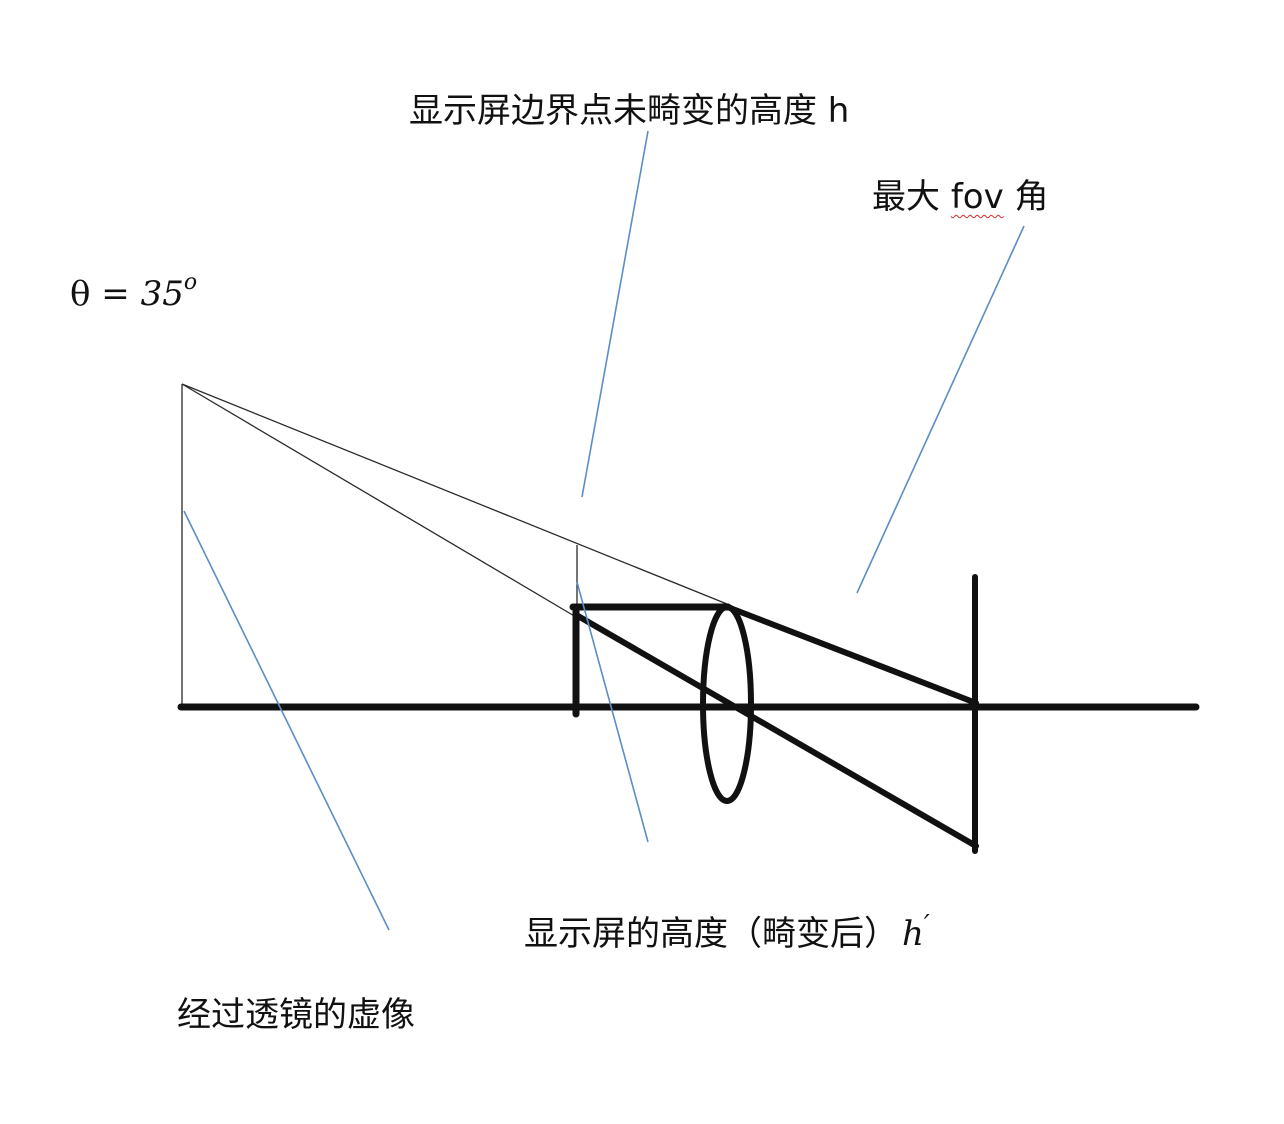 Image resolution: width=1284 pixels, height=1124 pixels. What do you see at coordinates (777, 731) in the screenshot?
I see `ray-screen-top-through-lens` at bounding box center [777, 731].